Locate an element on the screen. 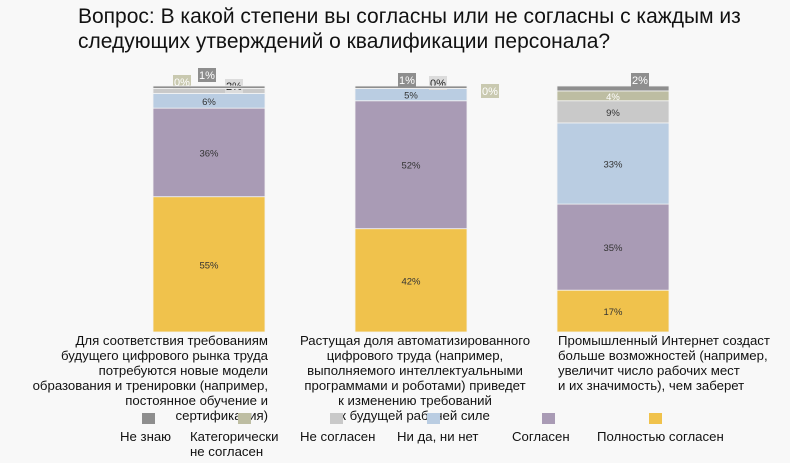 This screenshot has width=790, height=463. category-label-line: Промышленный Интернет создаст is located at coordinates (664, 340).